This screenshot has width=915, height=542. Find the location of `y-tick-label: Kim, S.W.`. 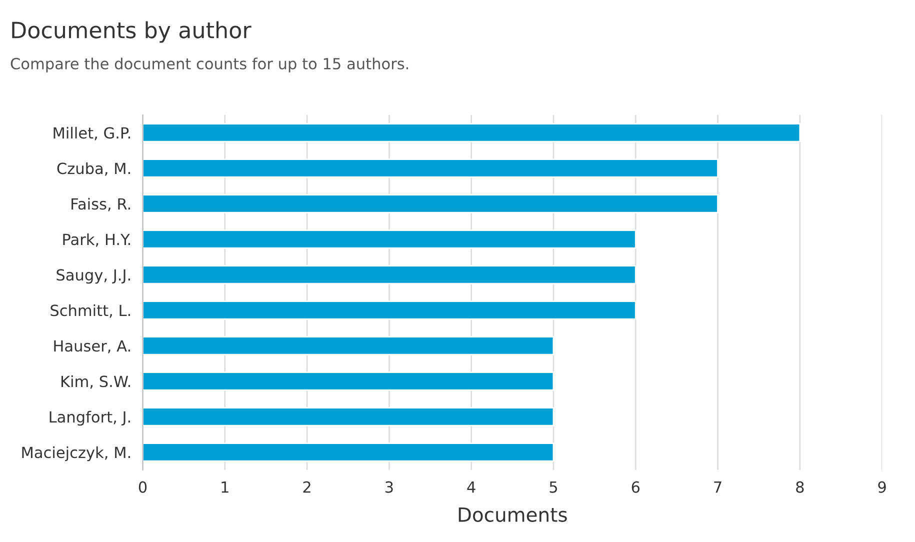

y-tick-label: Kim, S.W. is located at coordinates (96, 382).